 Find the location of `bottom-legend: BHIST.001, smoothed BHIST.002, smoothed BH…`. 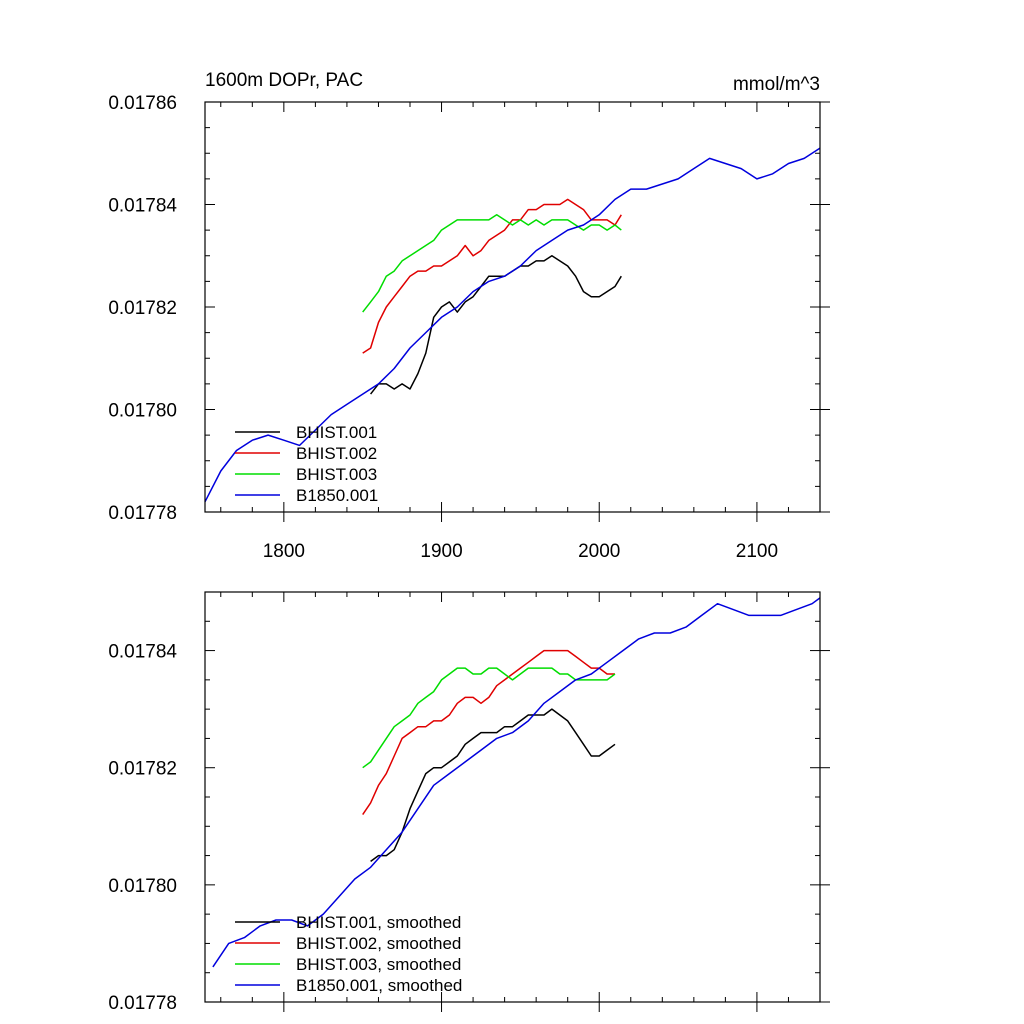

bottom-legend: BHIST.001, smoothed BHIST.002, smoothed BH… is located at coordinates (348, 954).